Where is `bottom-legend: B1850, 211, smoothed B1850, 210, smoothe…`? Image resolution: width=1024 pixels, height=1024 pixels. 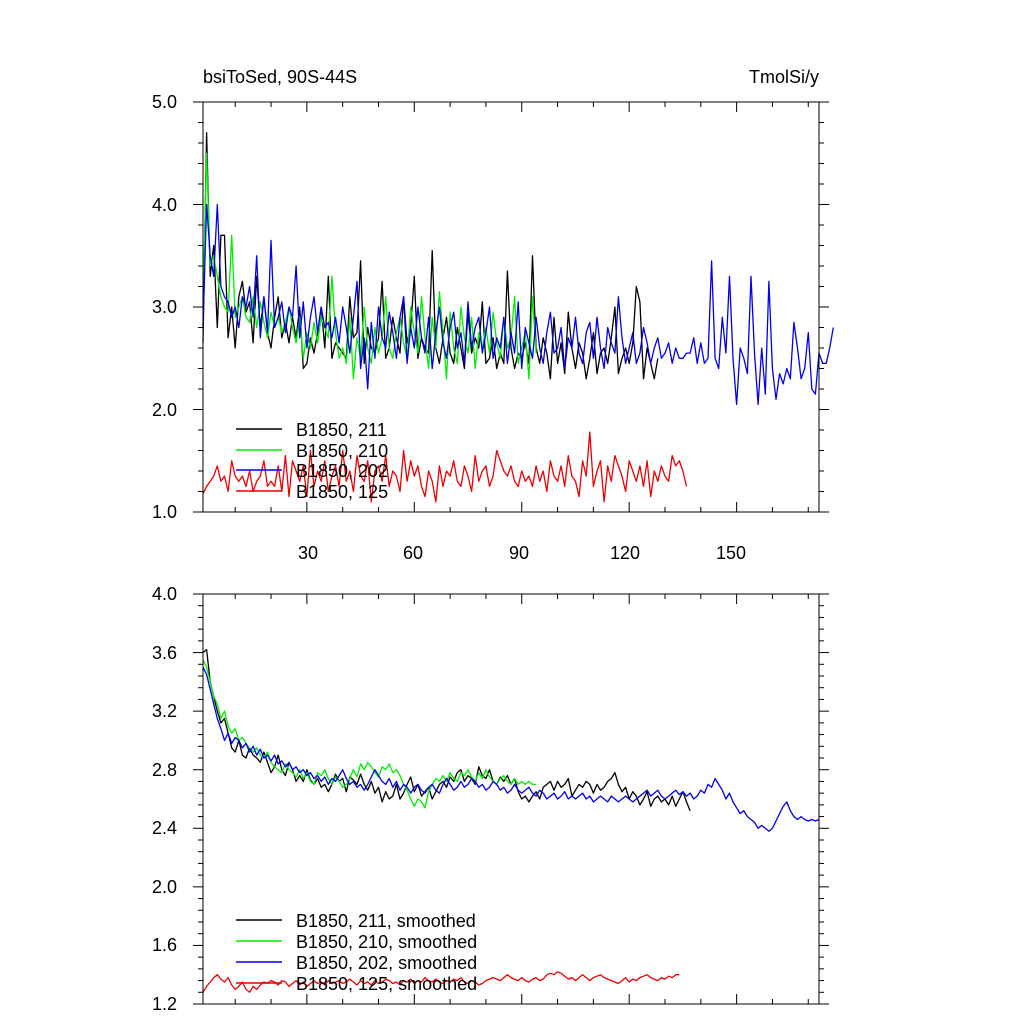 bottom-legend: B1850, 211, smoothed B1850, 210, smoothe… is located at coordinates (356, 952).